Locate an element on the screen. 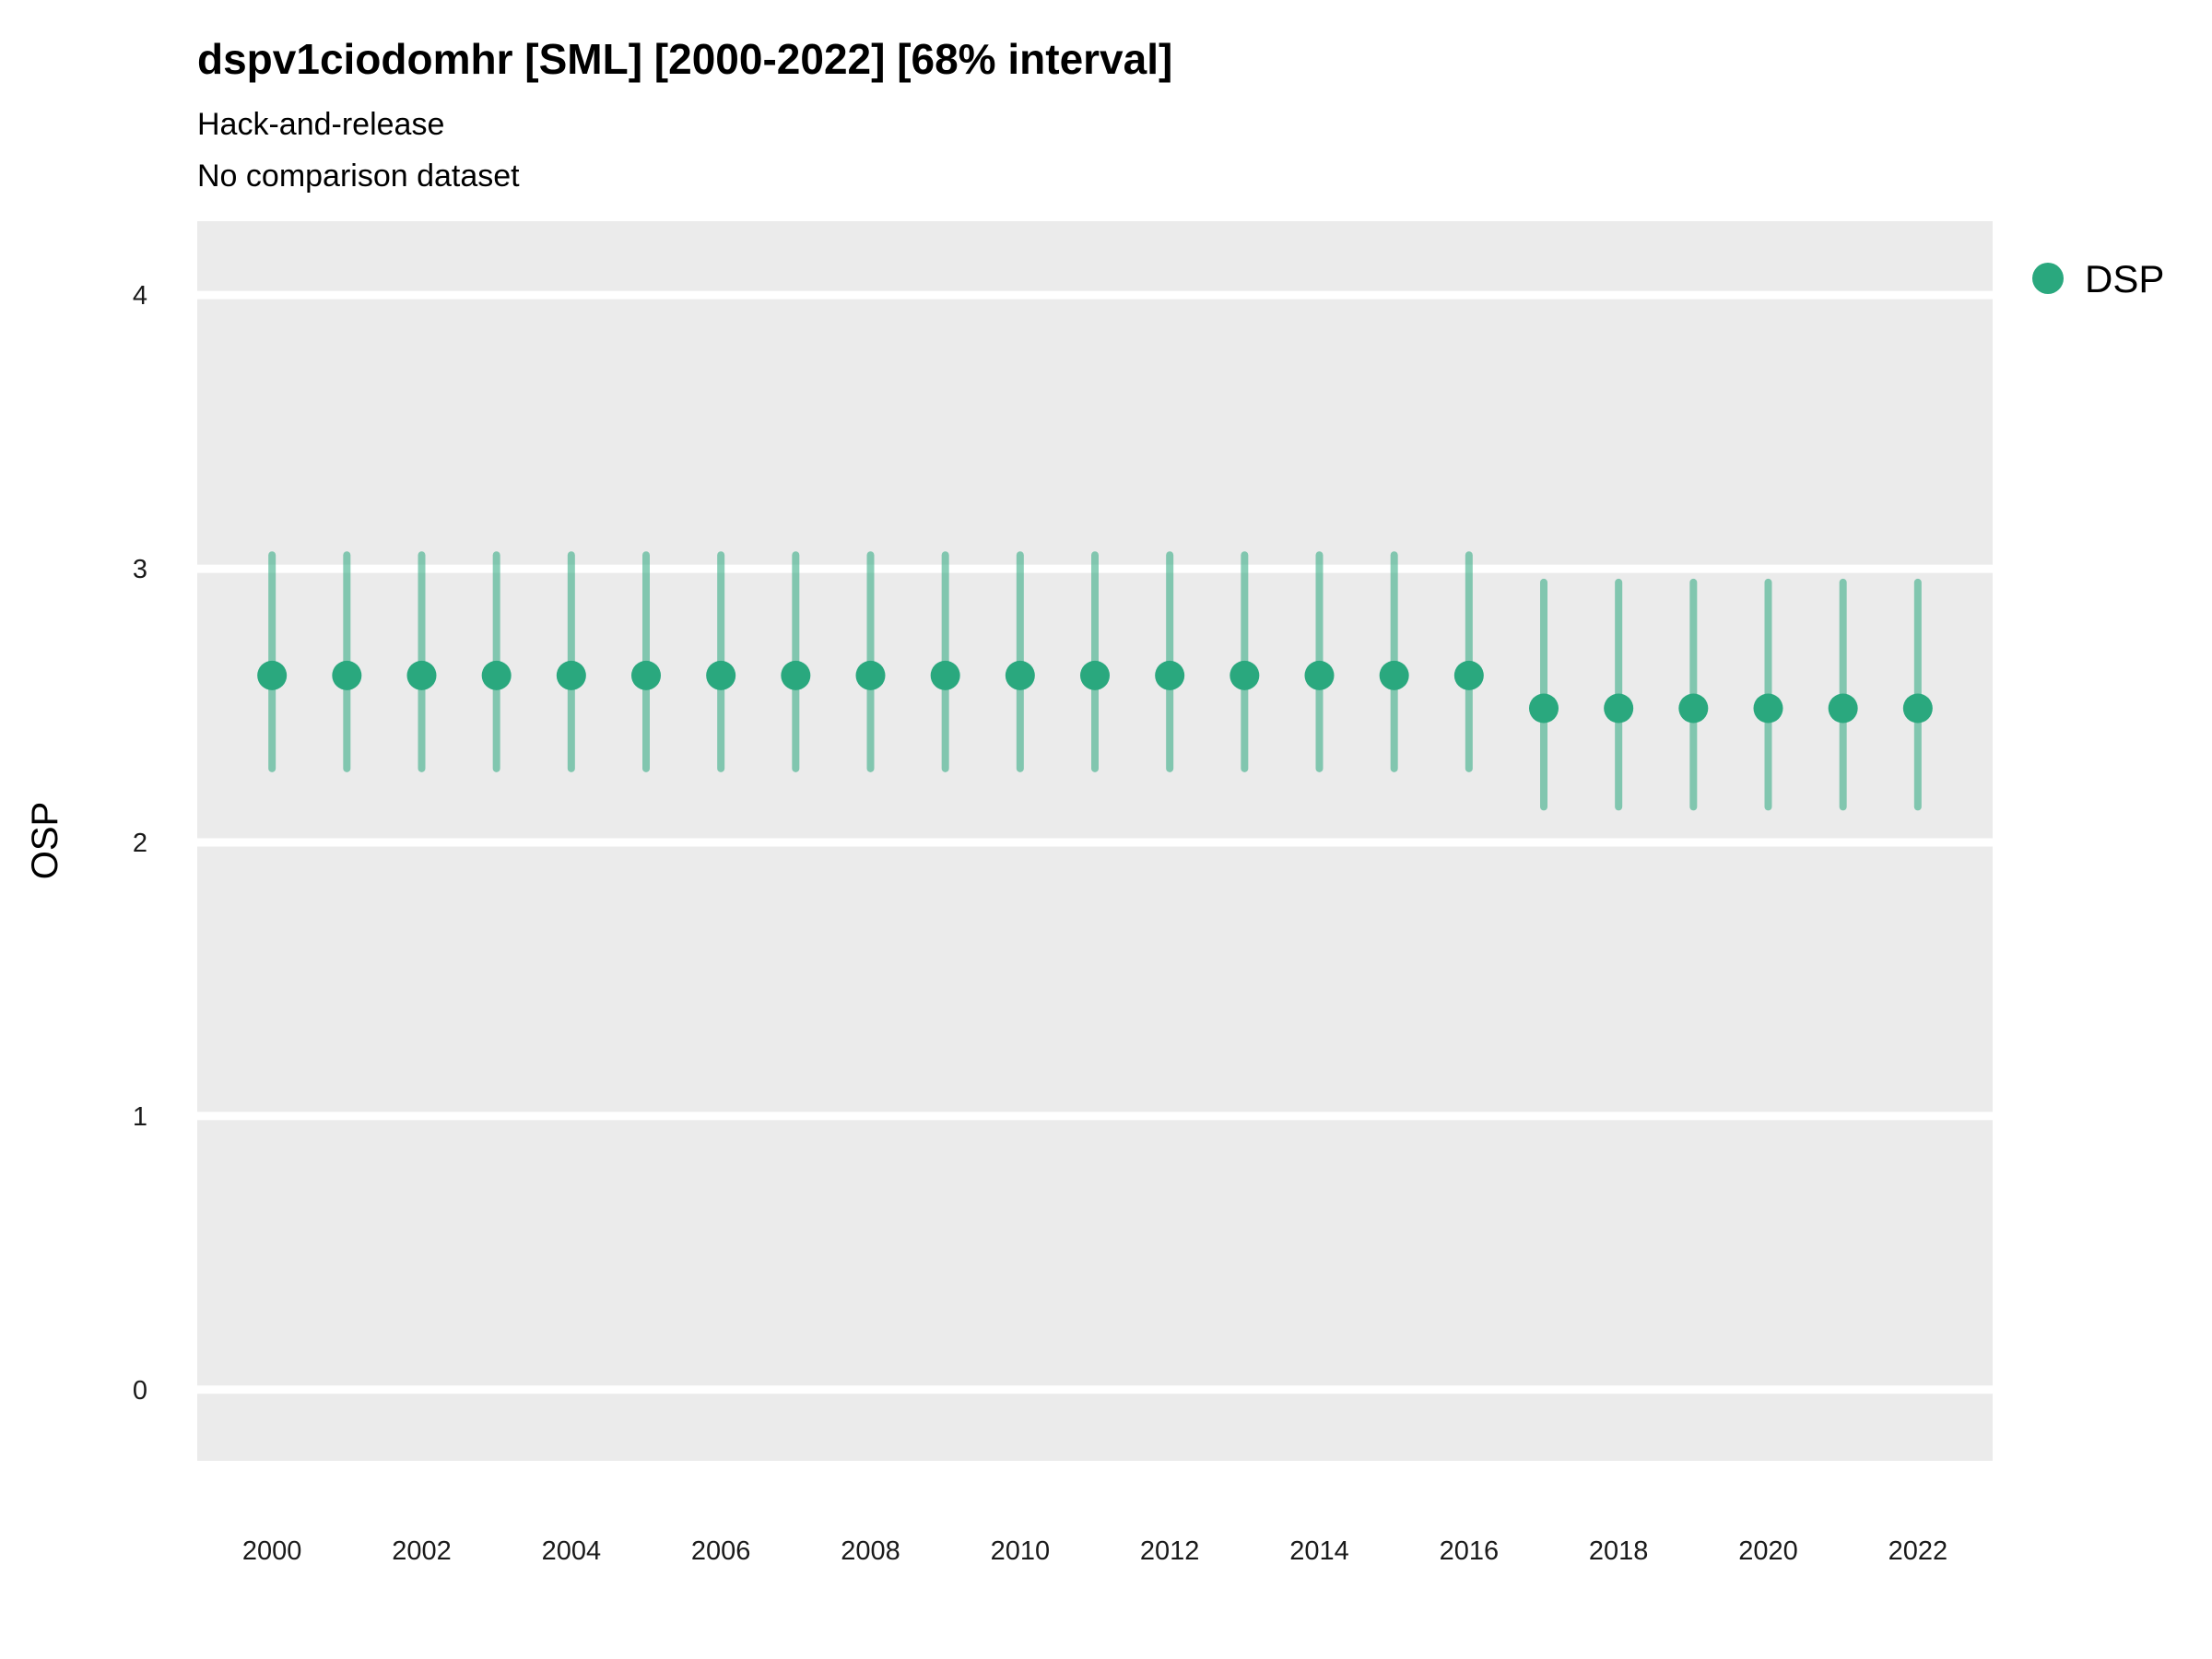 The image size is (2212, 1659). y-axis-tick-labels: 0 1 2 3 4 is located at coordinates (140, 843).